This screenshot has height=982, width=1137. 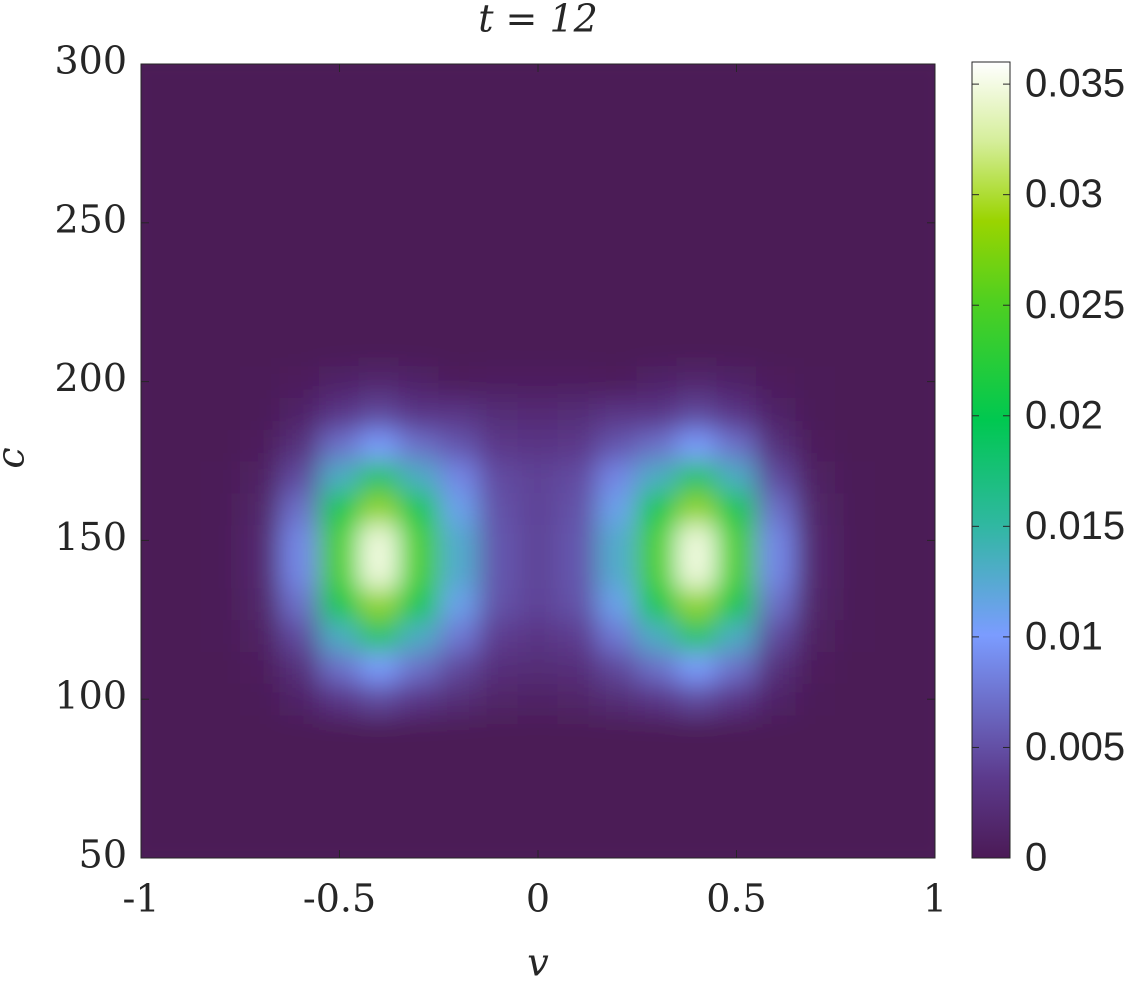 I want to click on y-tick-label: 100, so click(x=90, y=696).